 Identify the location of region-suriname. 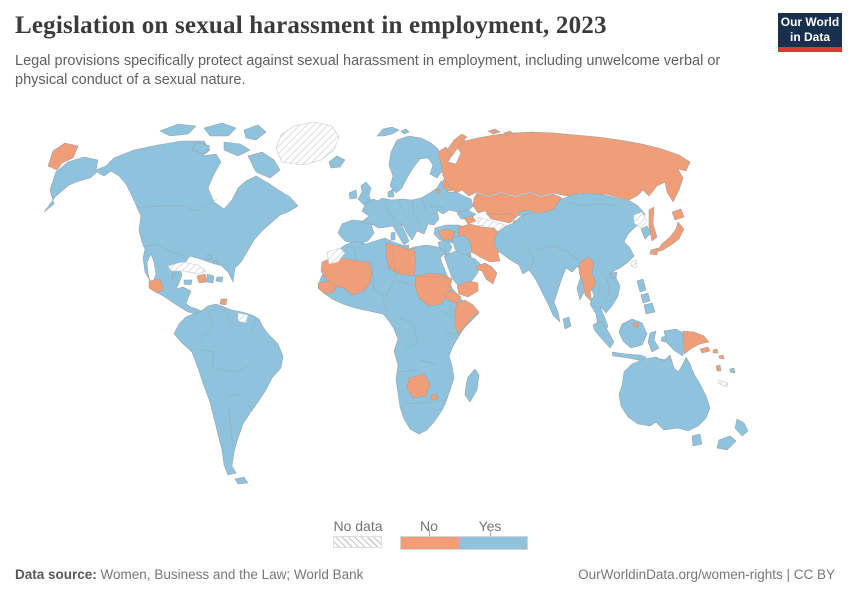
(243, 318).